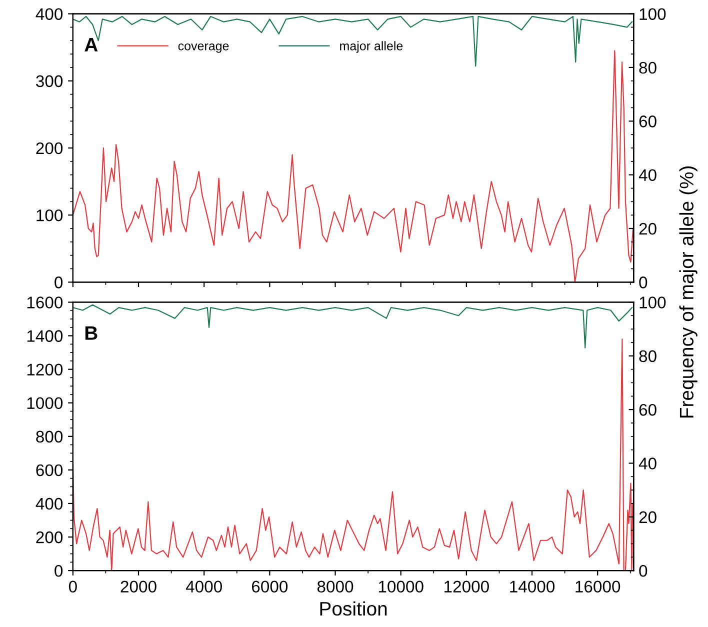  I want to click on x-tick-label: 16000, so click(598, 586).